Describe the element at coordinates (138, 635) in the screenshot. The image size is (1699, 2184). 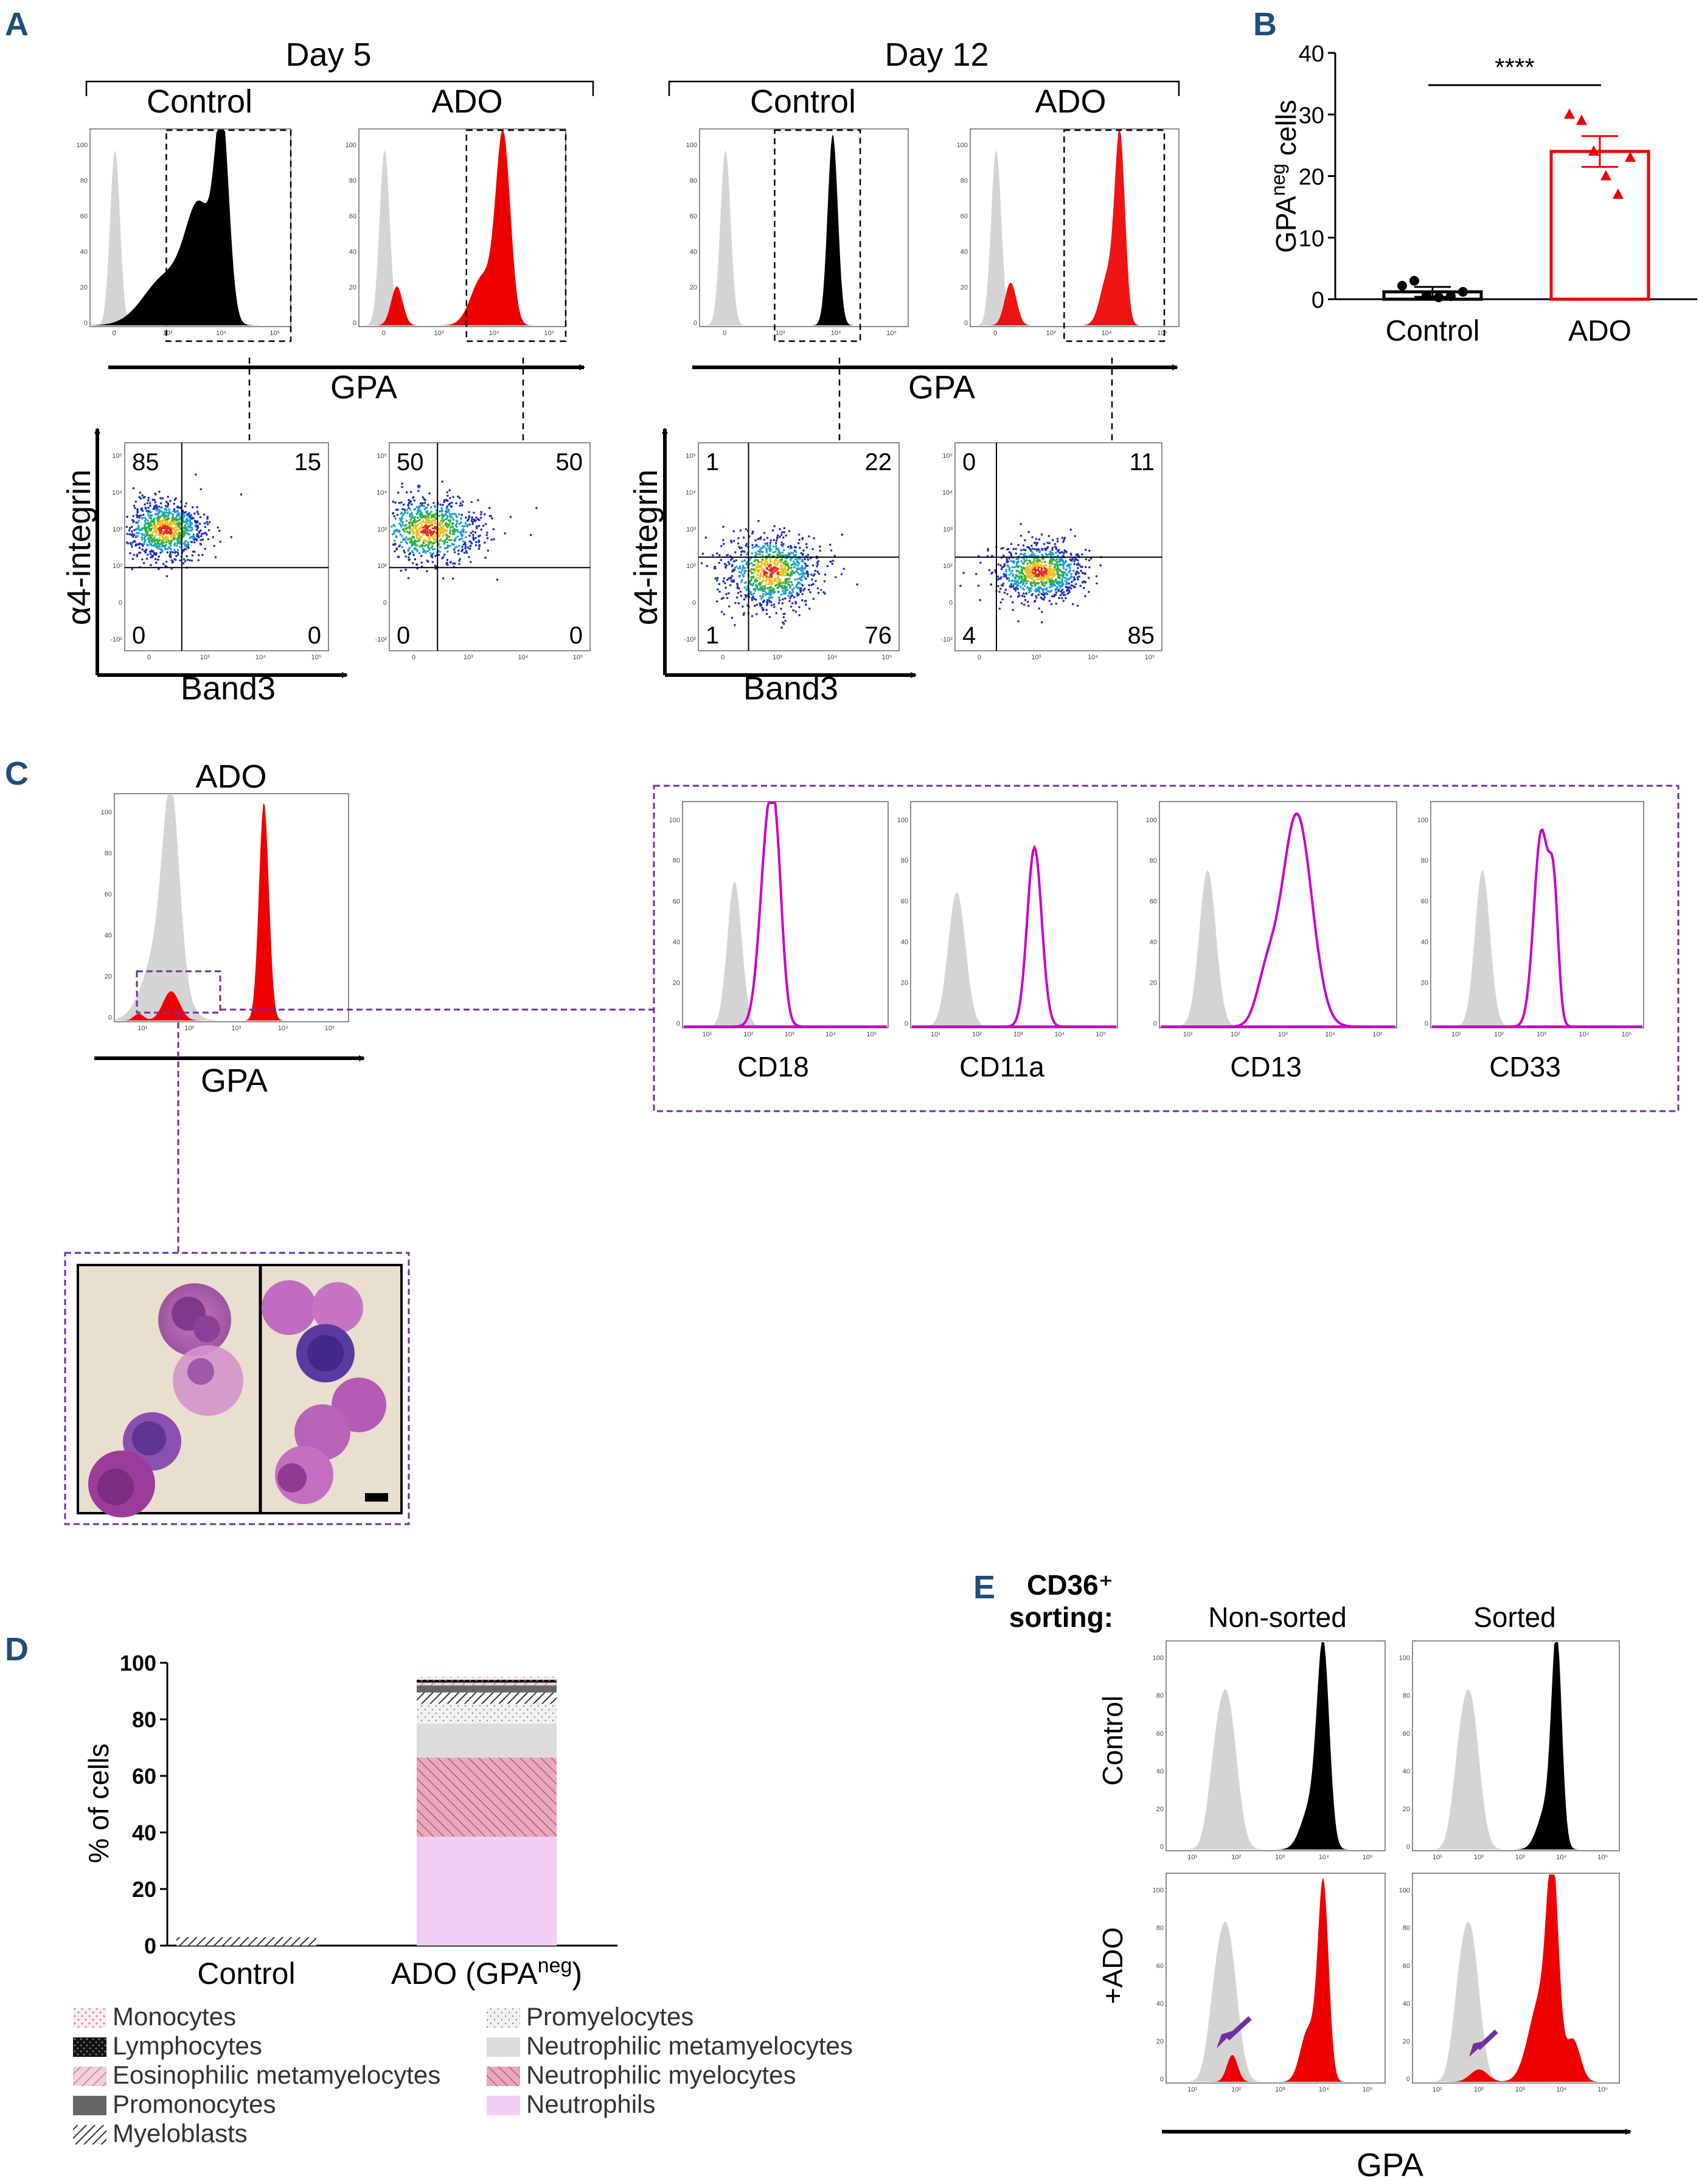
I see `quadrant-bottom-left-value: 0` at that location.